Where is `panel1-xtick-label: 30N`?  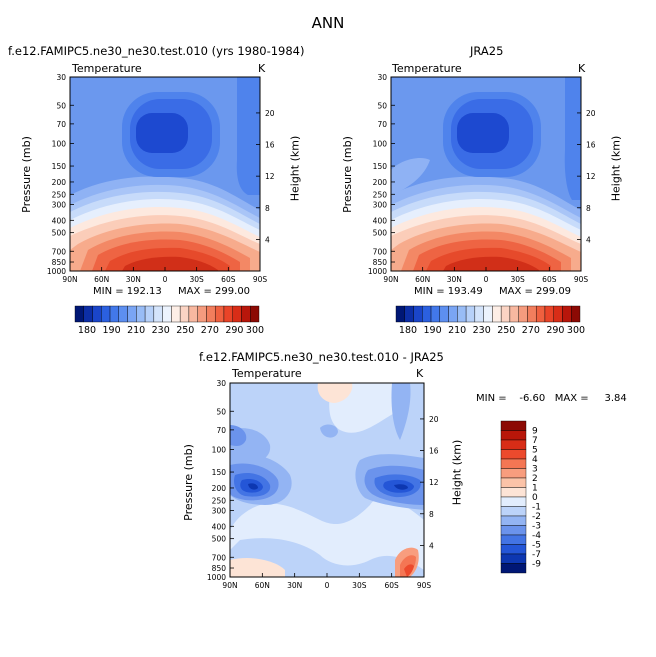 panel1-xtick-label: 30N is located at coordinates (133, 279).